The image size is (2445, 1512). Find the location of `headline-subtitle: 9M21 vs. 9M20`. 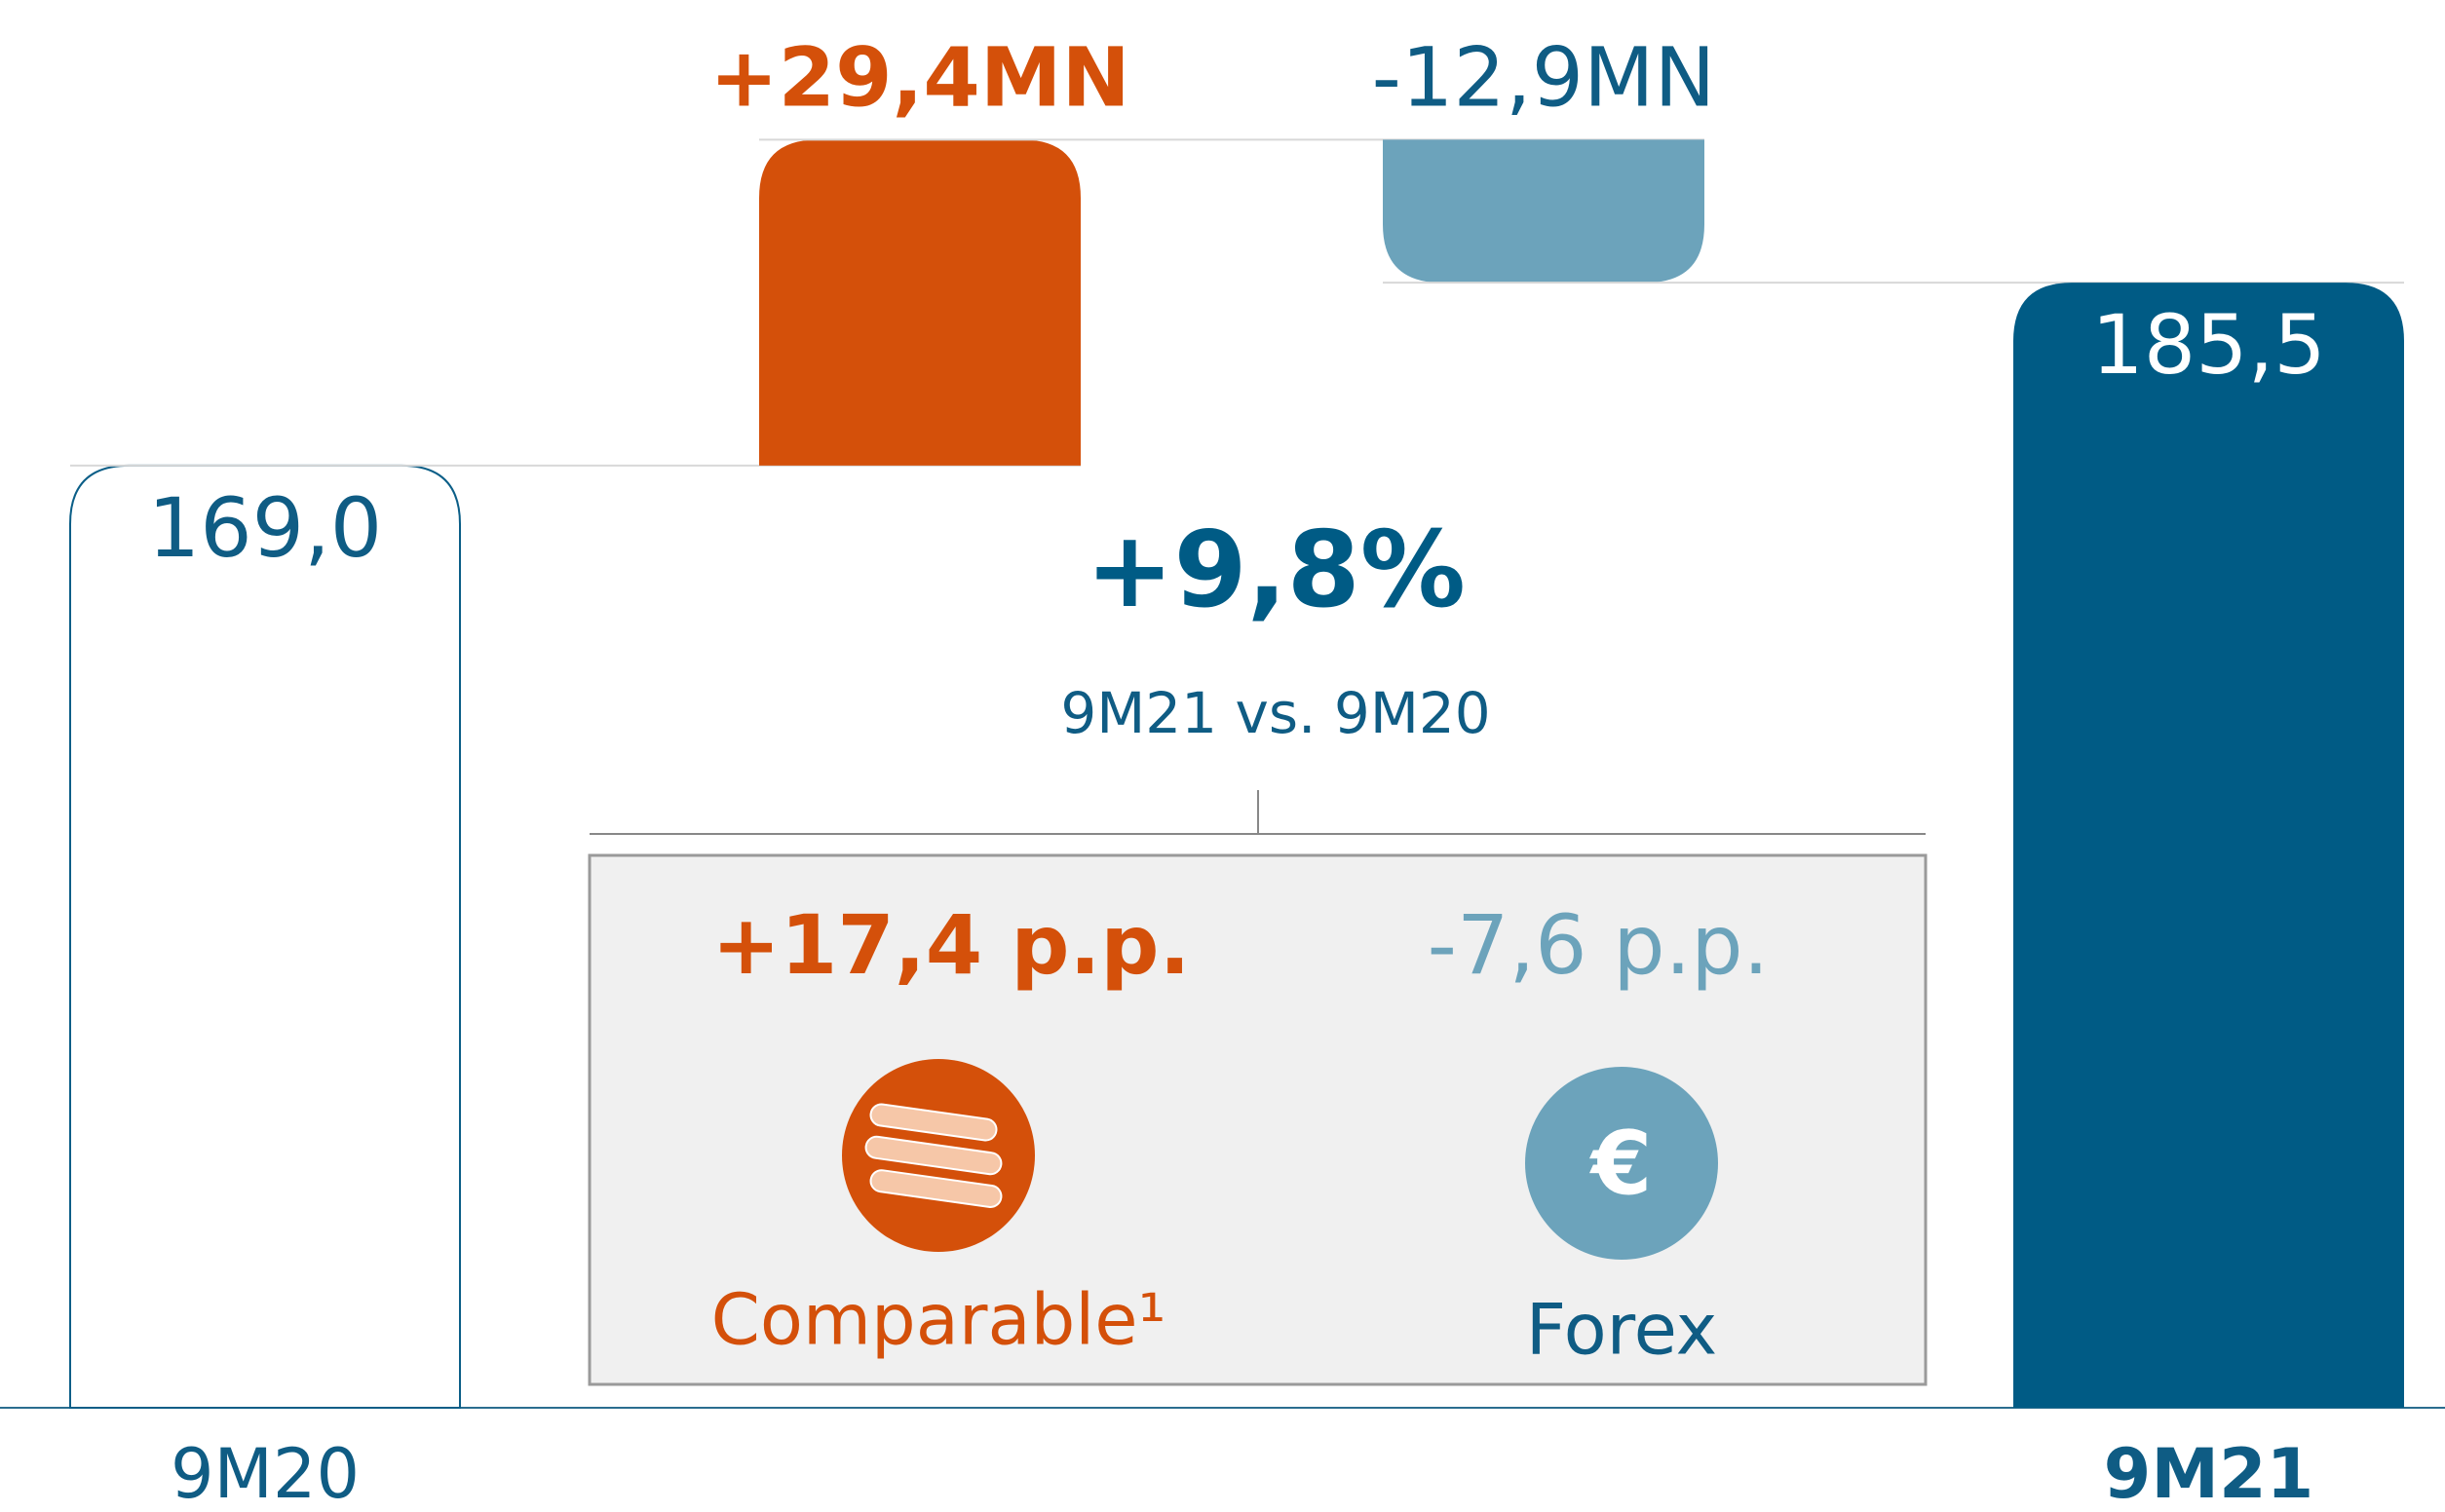

headline-subtitle: 9M21 vs. 9M20 is located at coordinates (1275, 713).